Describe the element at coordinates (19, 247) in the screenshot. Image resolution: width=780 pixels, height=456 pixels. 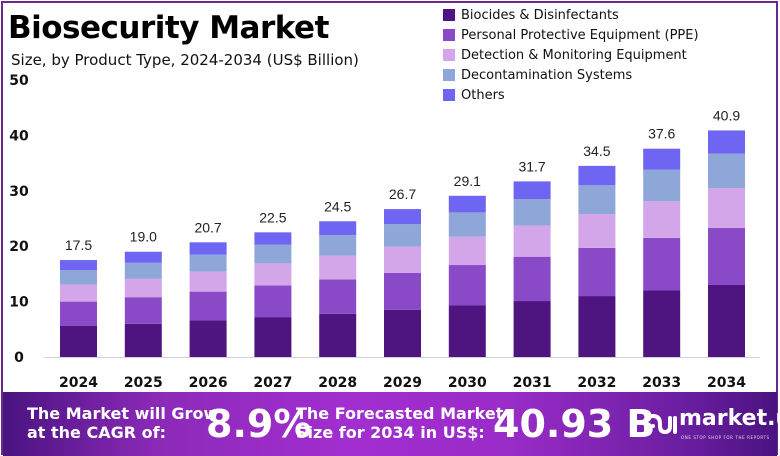
I see `y-tick-label: 20` at that location.